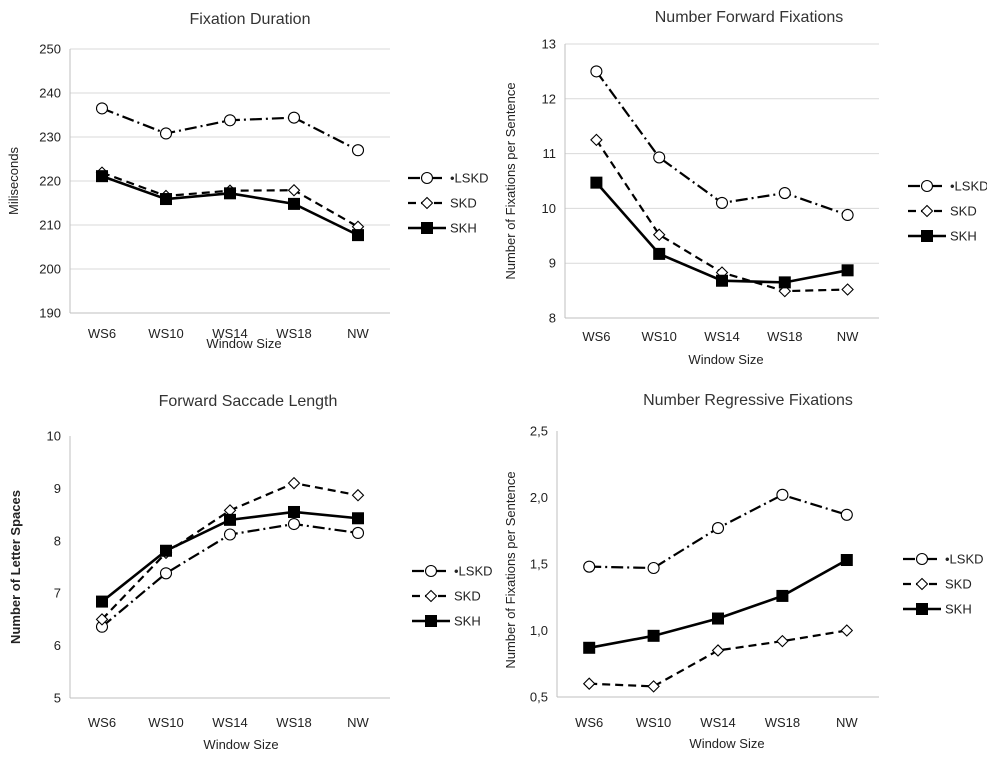 This screenshot has height=765, width=987. Describe the element at coordinates (13, 181) in the screenshot. I see `y-axis-label: Miliseconds` at that location.